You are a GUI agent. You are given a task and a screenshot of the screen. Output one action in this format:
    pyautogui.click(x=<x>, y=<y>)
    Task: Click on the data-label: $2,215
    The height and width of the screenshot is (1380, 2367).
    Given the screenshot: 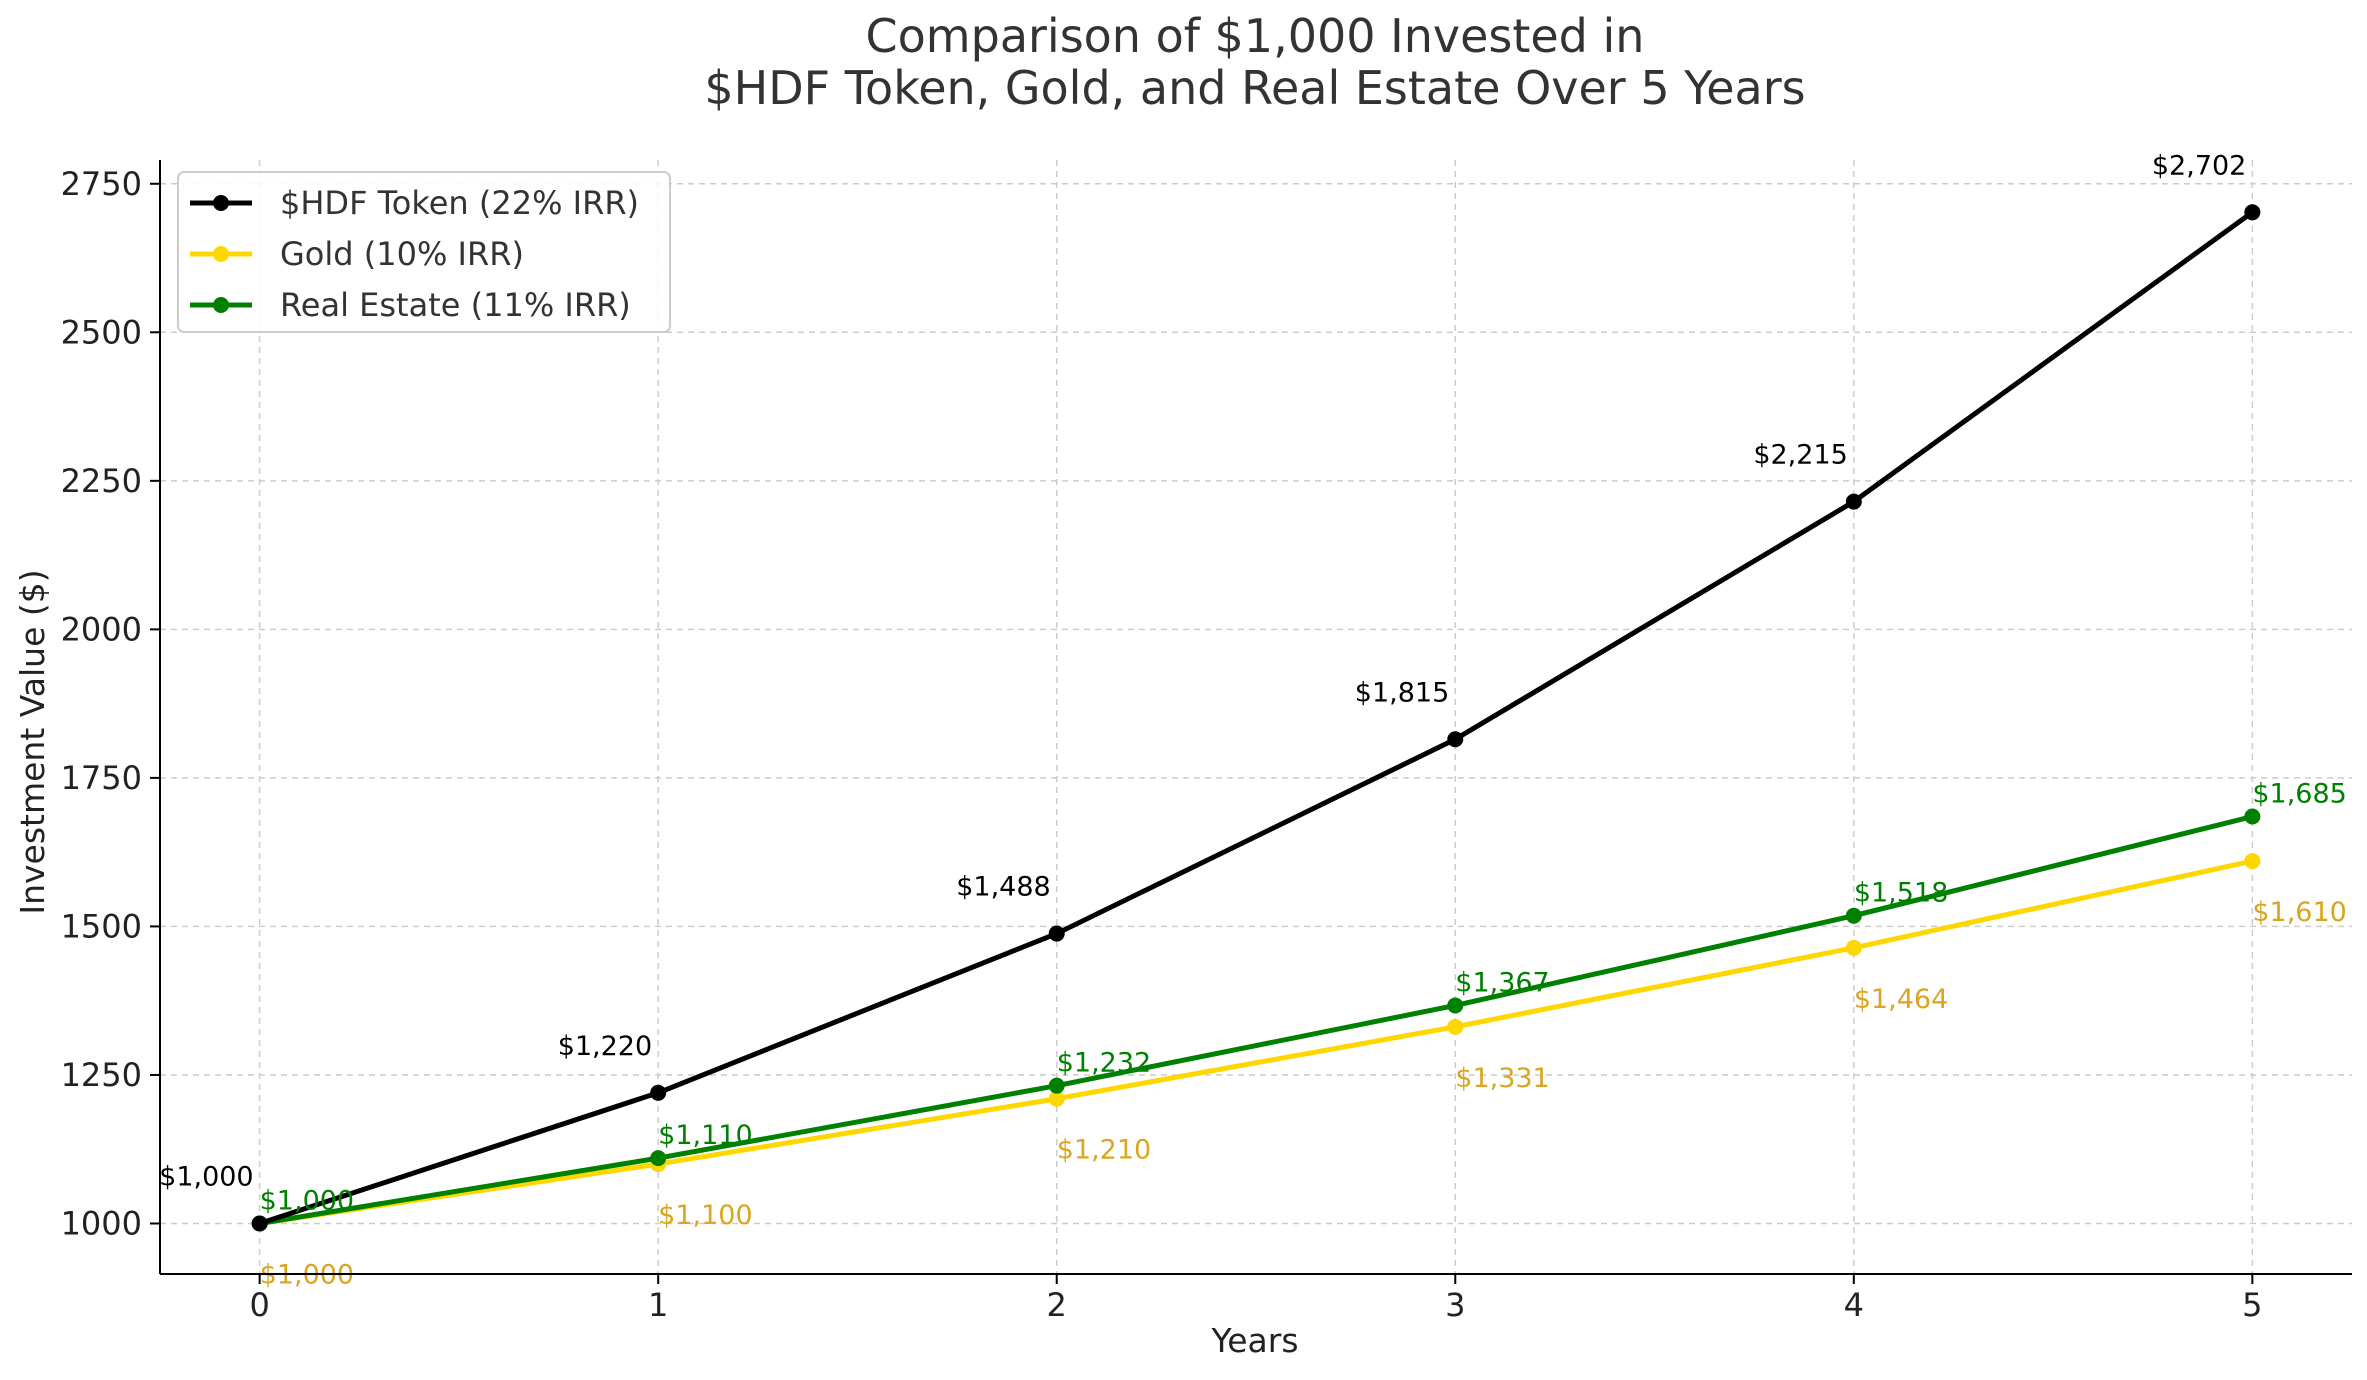 What is the action you would take?
    pyautogui.click(x=1800, y=455)
    